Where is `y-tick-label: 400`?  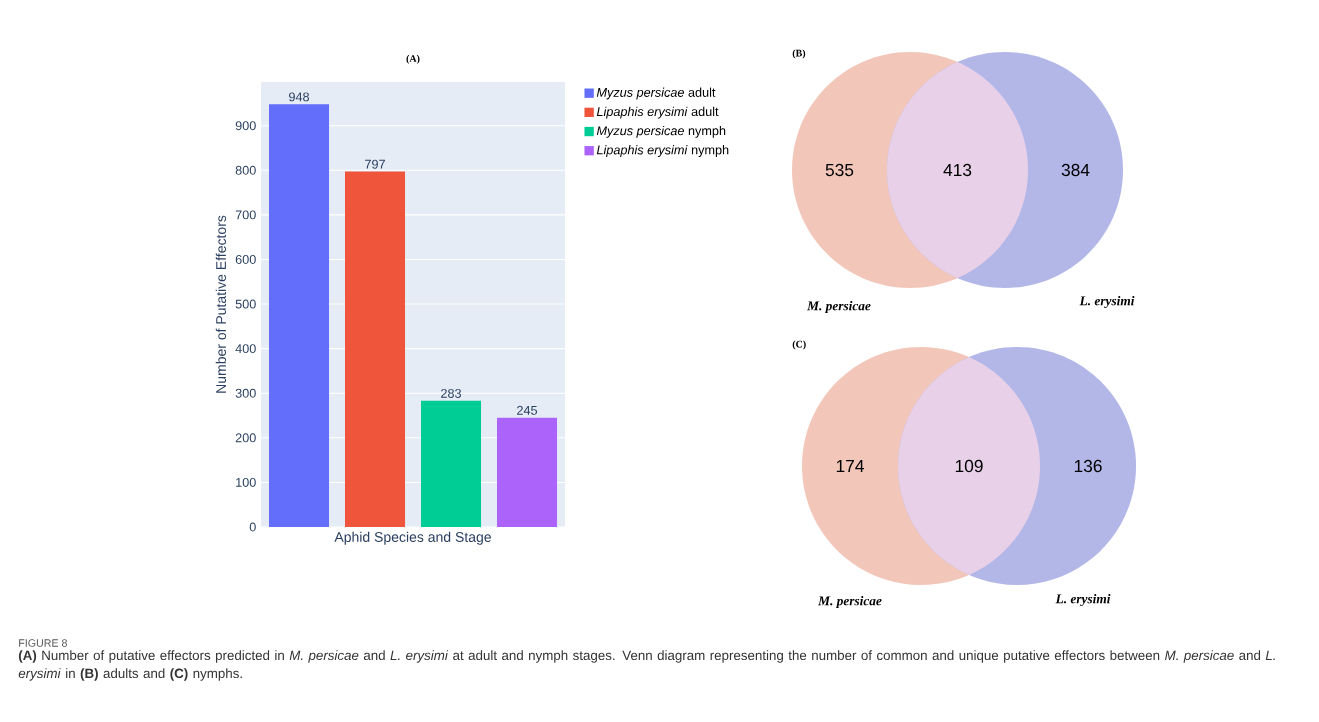
y-tick-label: 400 is located at coordinates (245, 349).